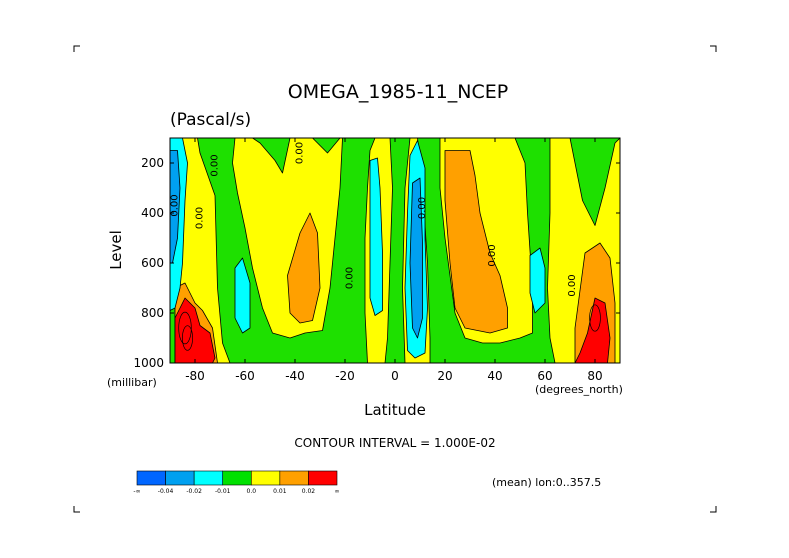  I want to click on contour-labels: 0.00 0.00 0.00 0.00 0.00 0.00 0.00 0.00, so click(374, 219).